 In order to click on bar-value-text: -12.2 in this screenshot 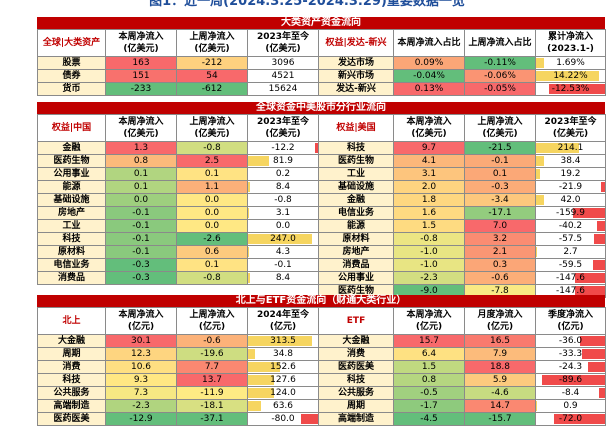, I will do `click(283, 147)`.